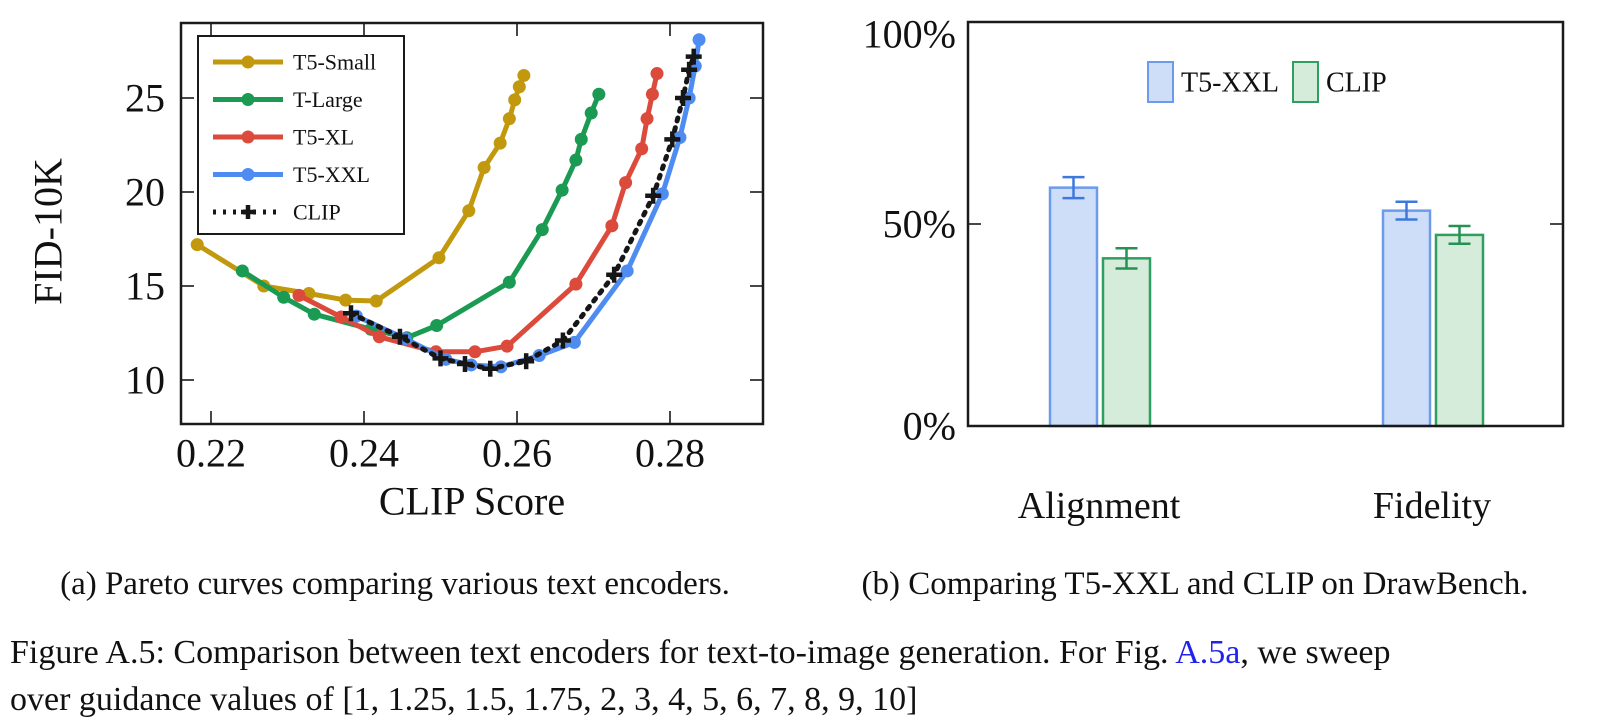 Image resolution: width=1616 pixels, height=726 pixels. What do you see at coordinates (248, 62) in the screenshot?
I see `legend-marker-T5-Small` at bounding box center [248, 62].